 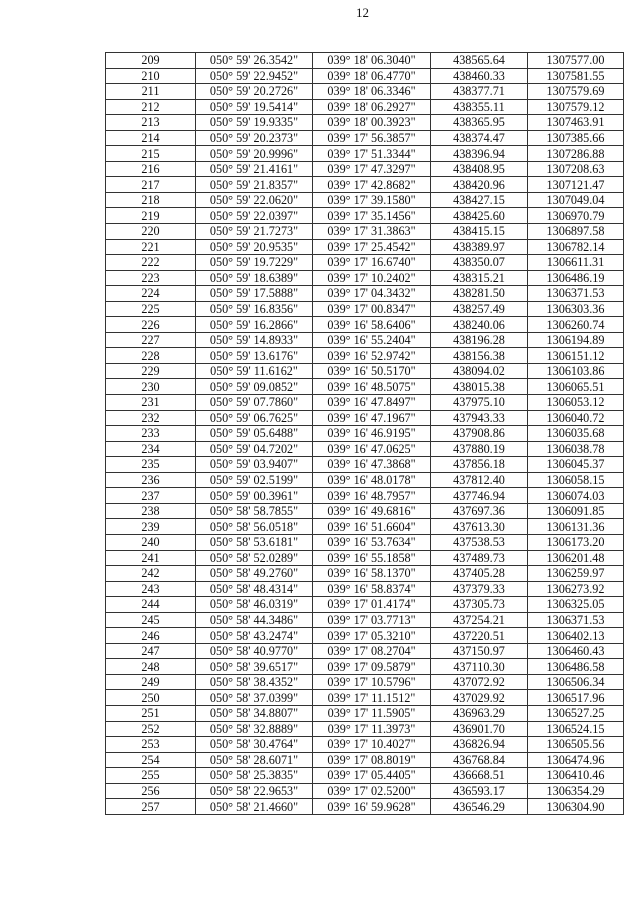 I want to click on y-coordinate-cell: 1306782.14, so click(x=575, y=247).